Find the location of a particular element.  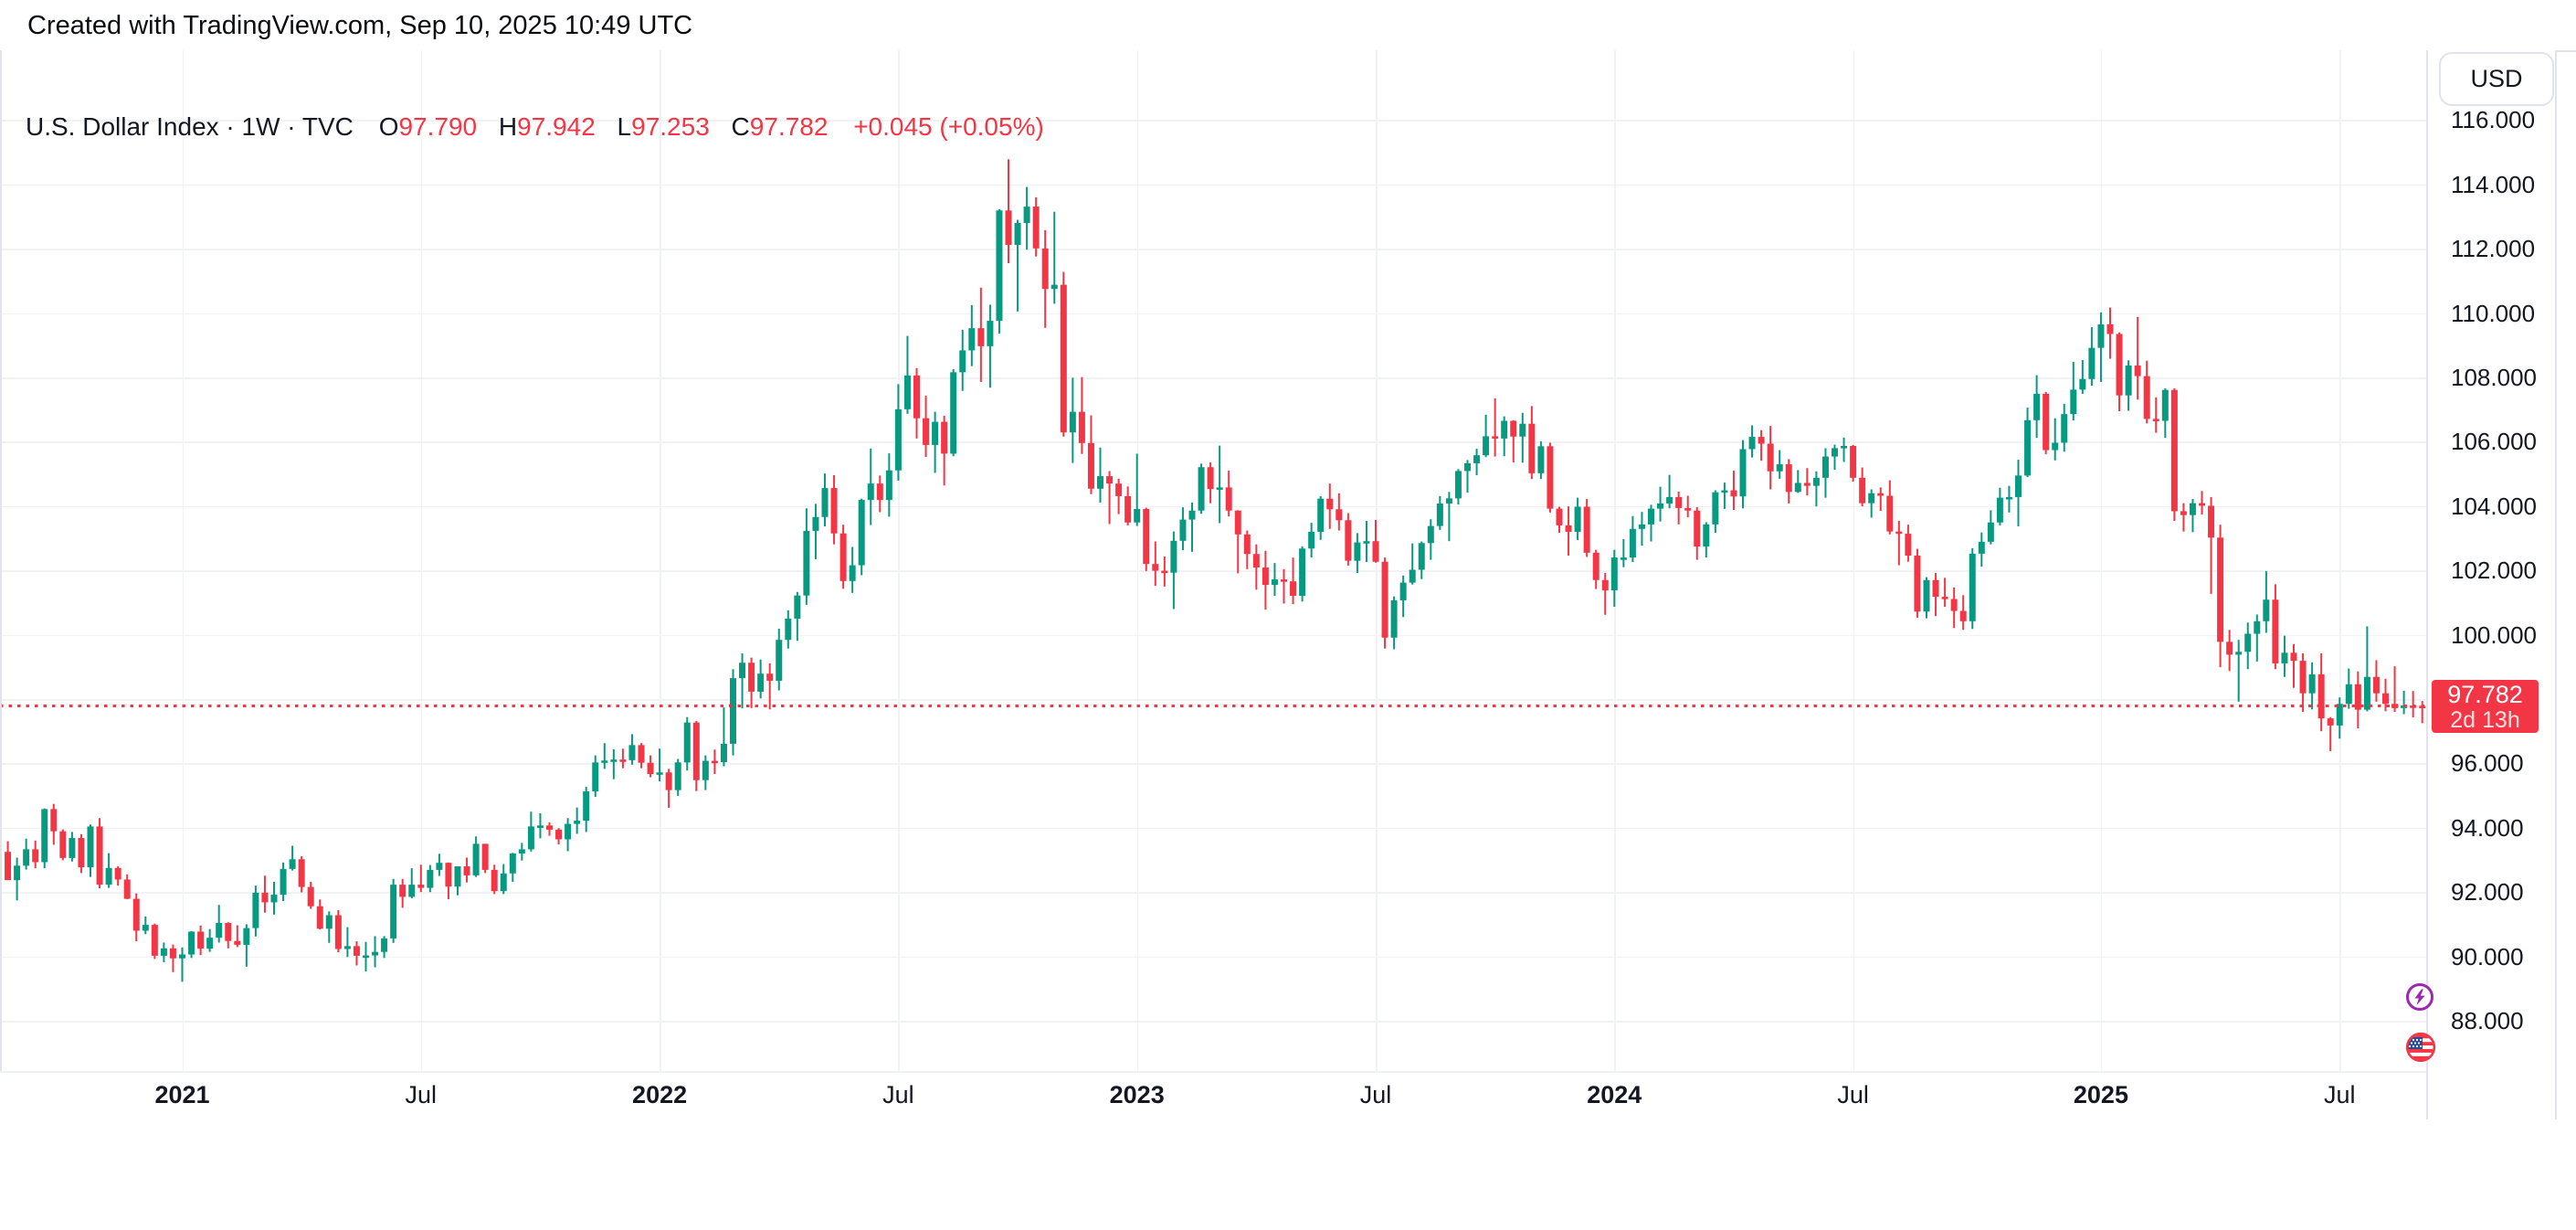

us-flag-icon is located at coordinates (2420, 1047).